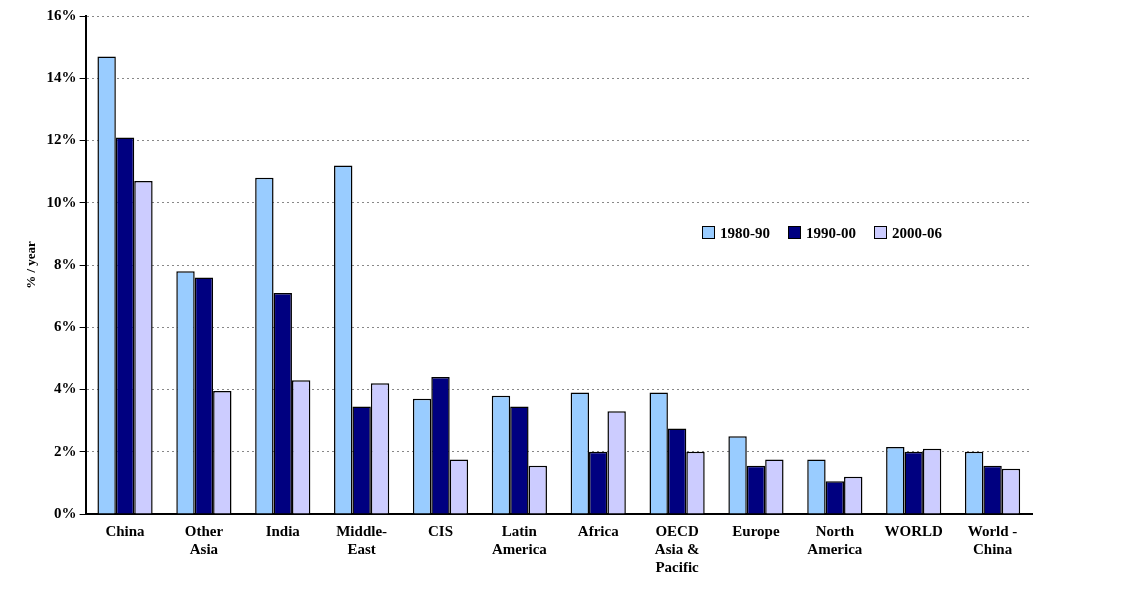 The height and width of the screenshot is (590, 1132). I want to click on x-tick-label: CIS, so click(440, 530).